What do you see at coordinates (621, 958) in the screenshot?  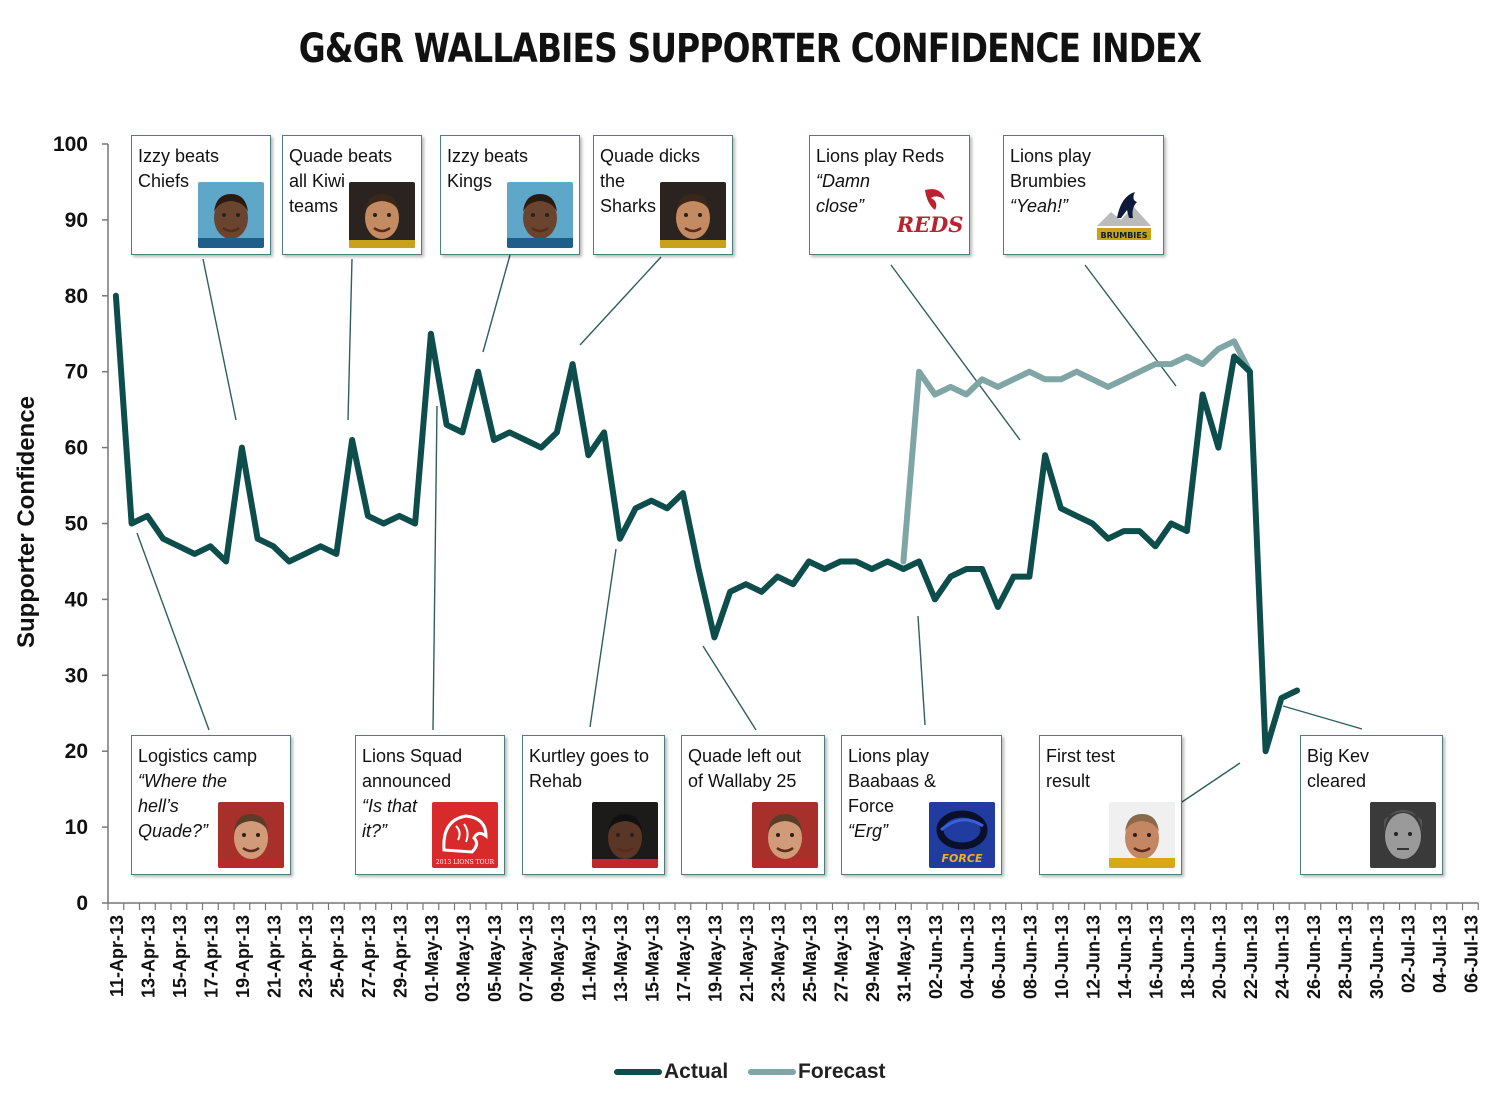 I see `x-tick-label: 13-May-13` at bounding box center [621, 958].